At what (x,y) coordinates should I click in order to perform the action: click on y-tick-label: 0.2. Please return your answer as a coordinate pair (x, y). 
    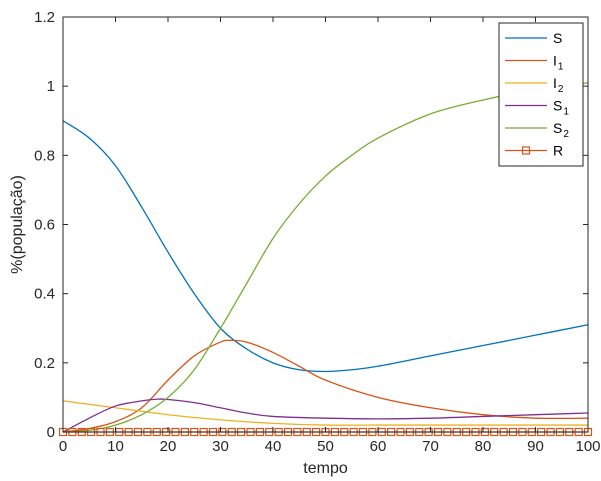
    Looking at the image, I should click on (44, 363).